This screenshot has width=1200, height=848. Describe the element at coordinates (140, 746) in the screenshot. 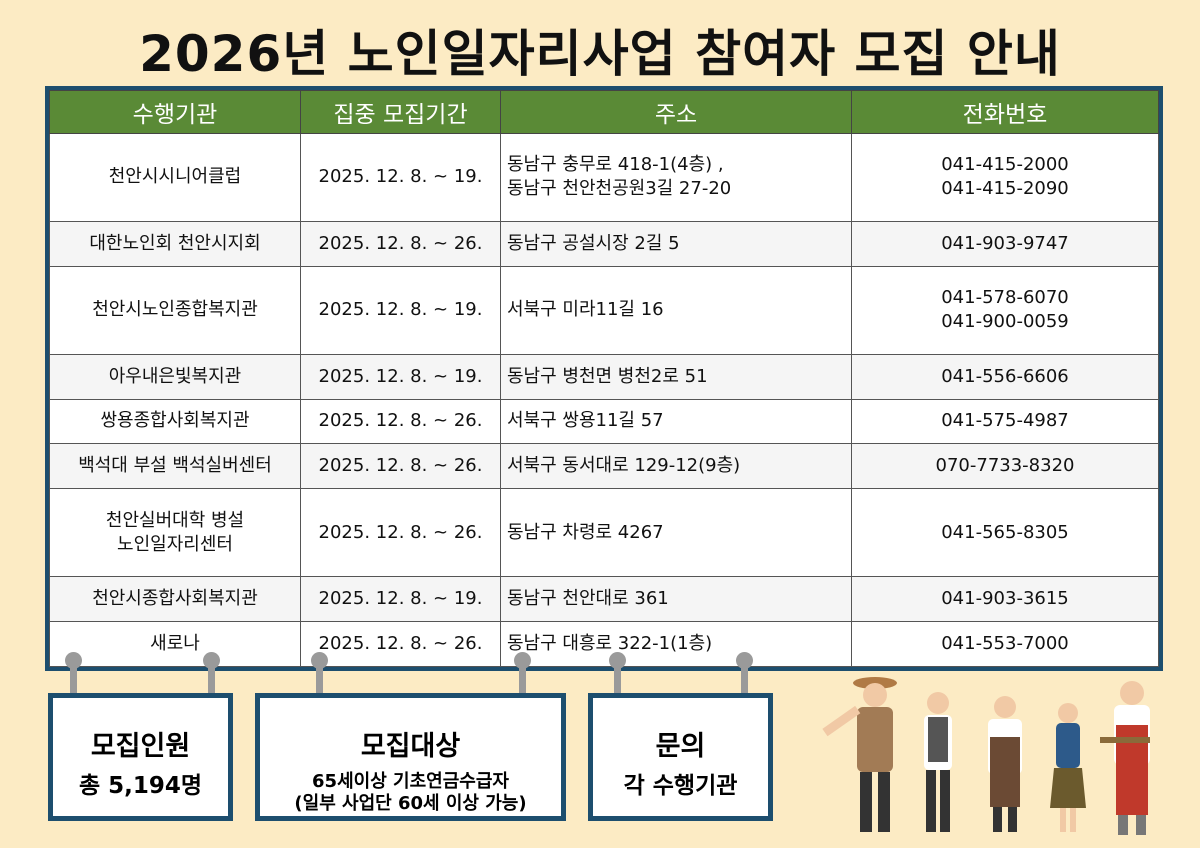

I see `card-heading: 모집인원` at that location.